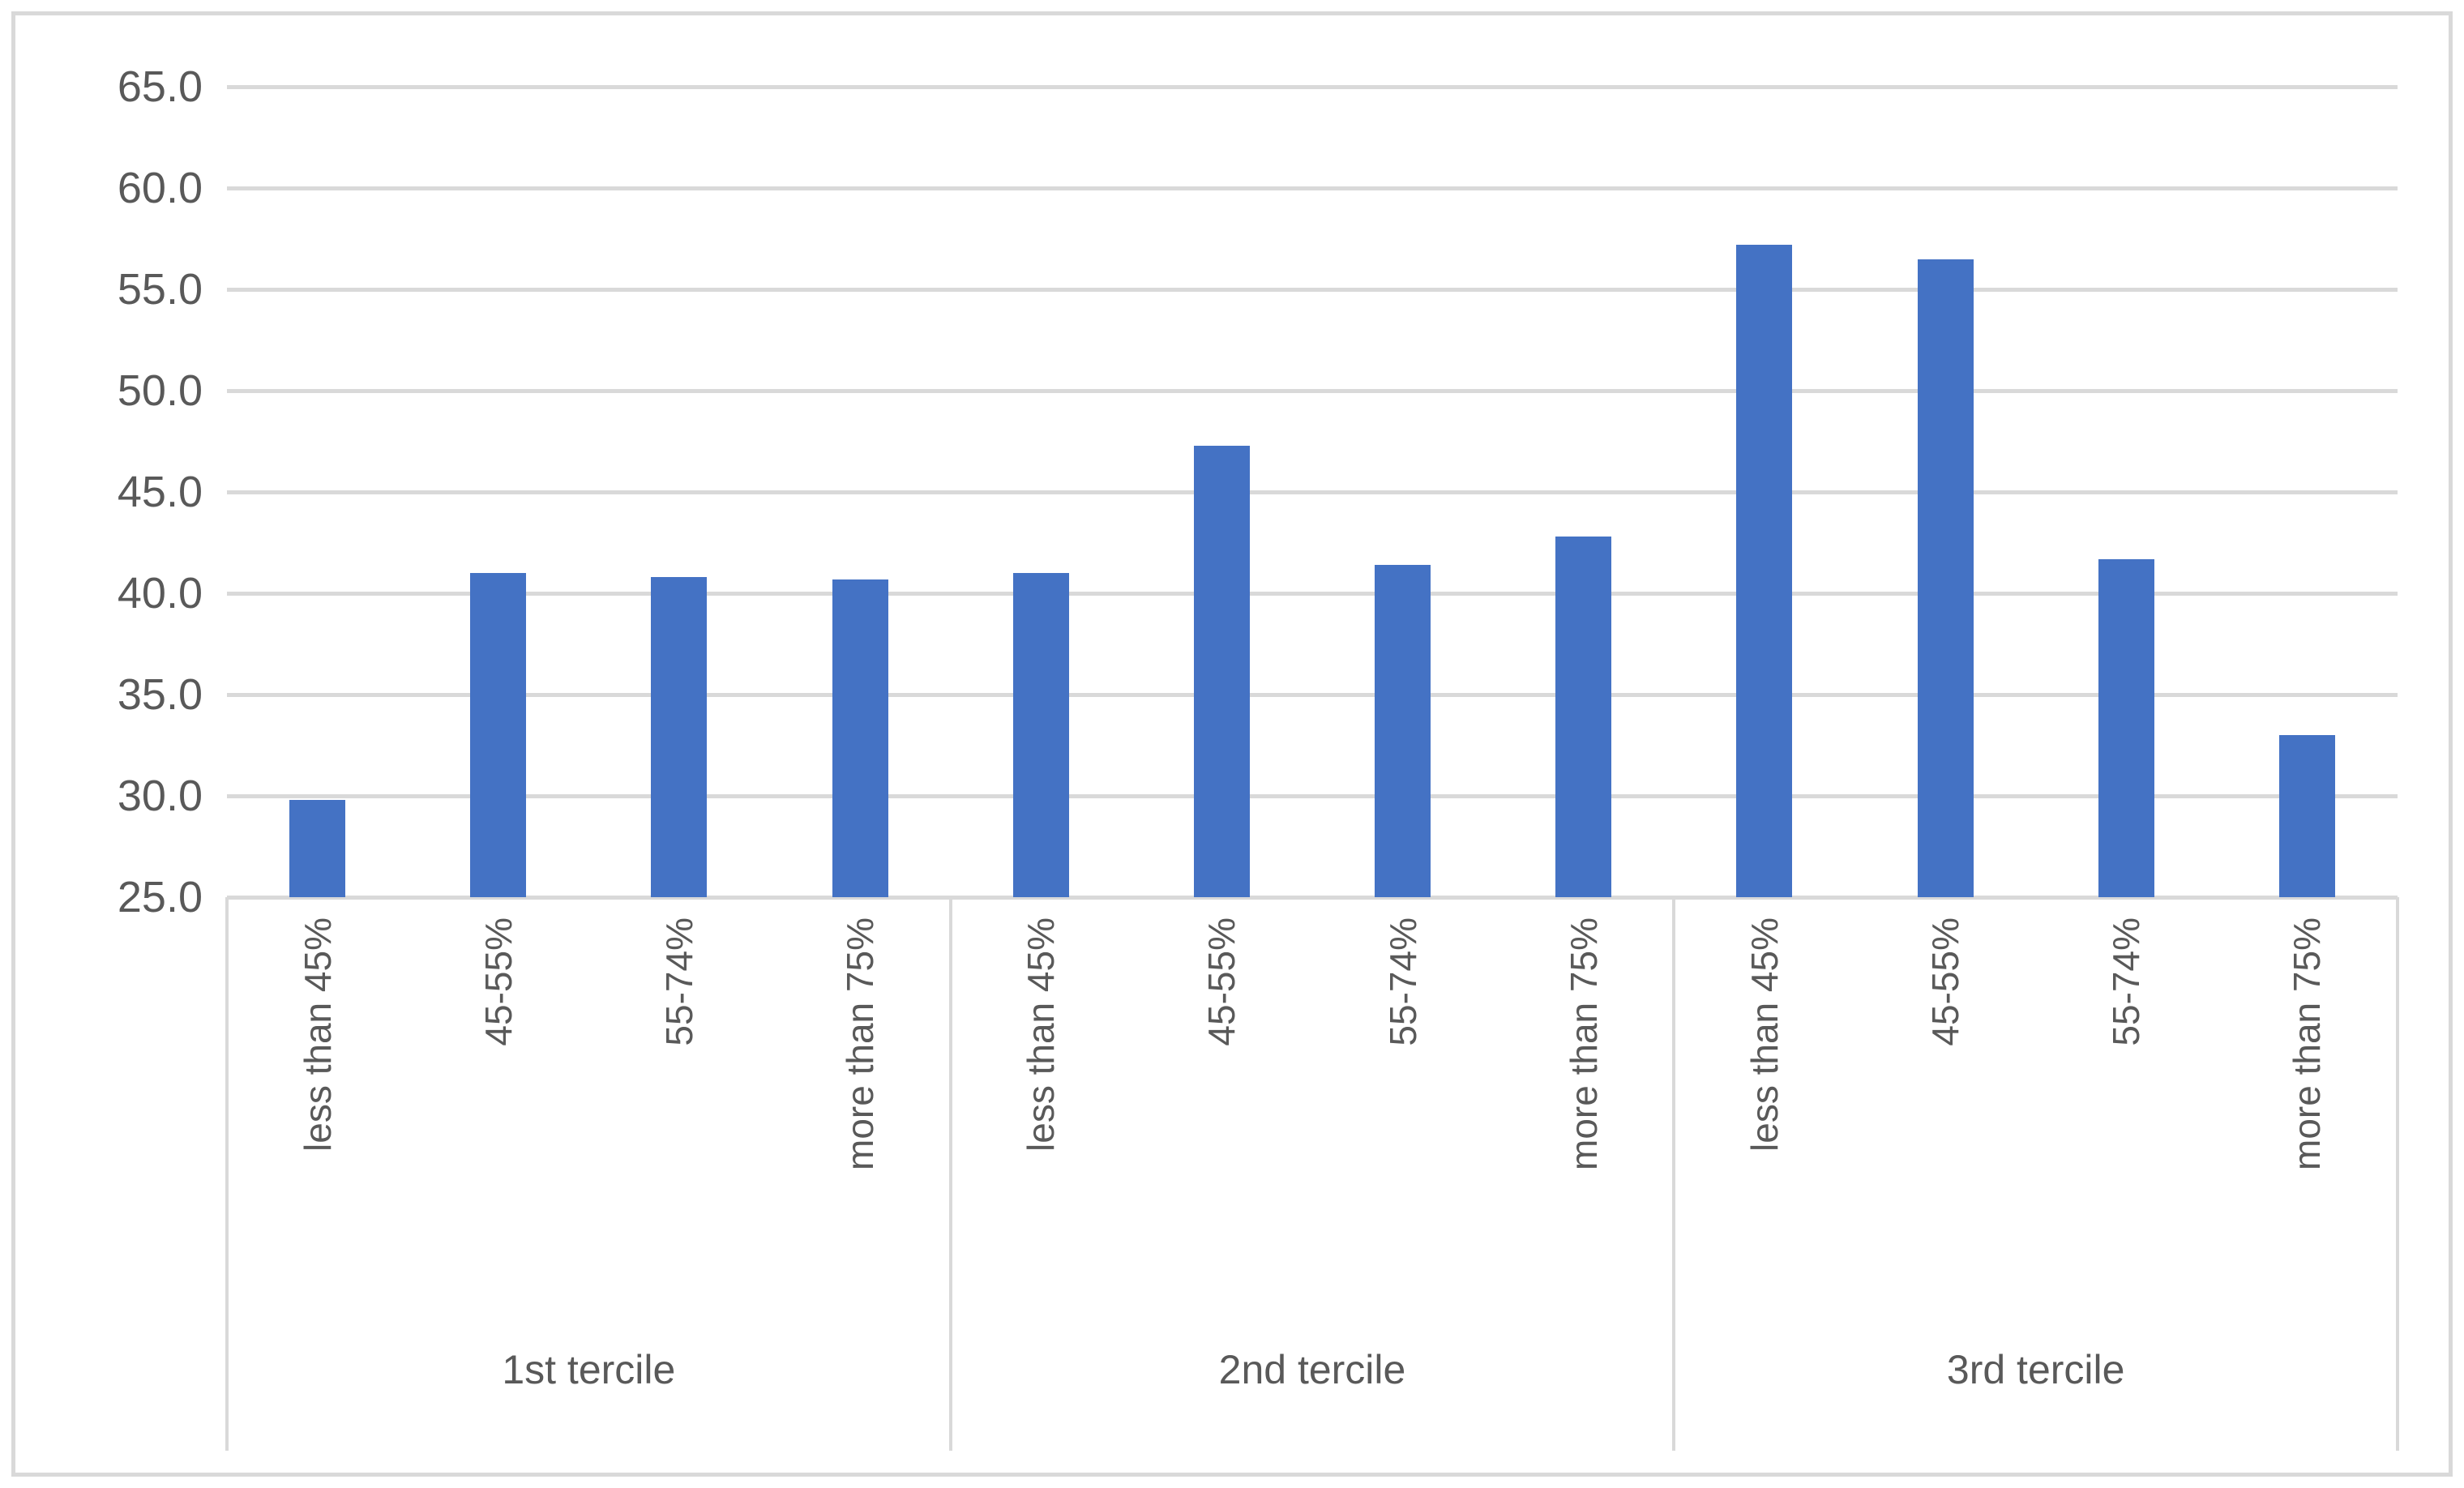  What do you see at coordinates (227, 1174) in the screenshot?
I see `label-area-left-border` at bounding box center [227, 1174].